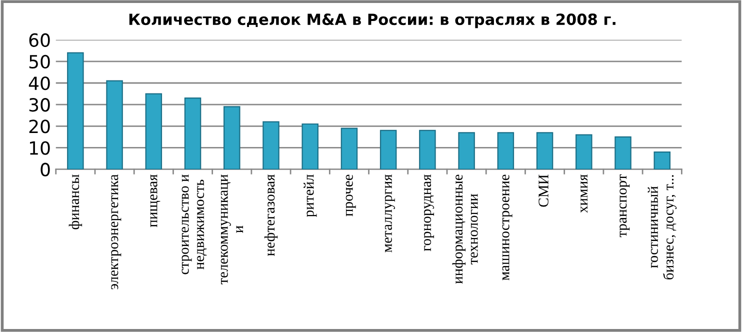  I want to click on x-tick-label: электроэнергетика, so click(116, 232).